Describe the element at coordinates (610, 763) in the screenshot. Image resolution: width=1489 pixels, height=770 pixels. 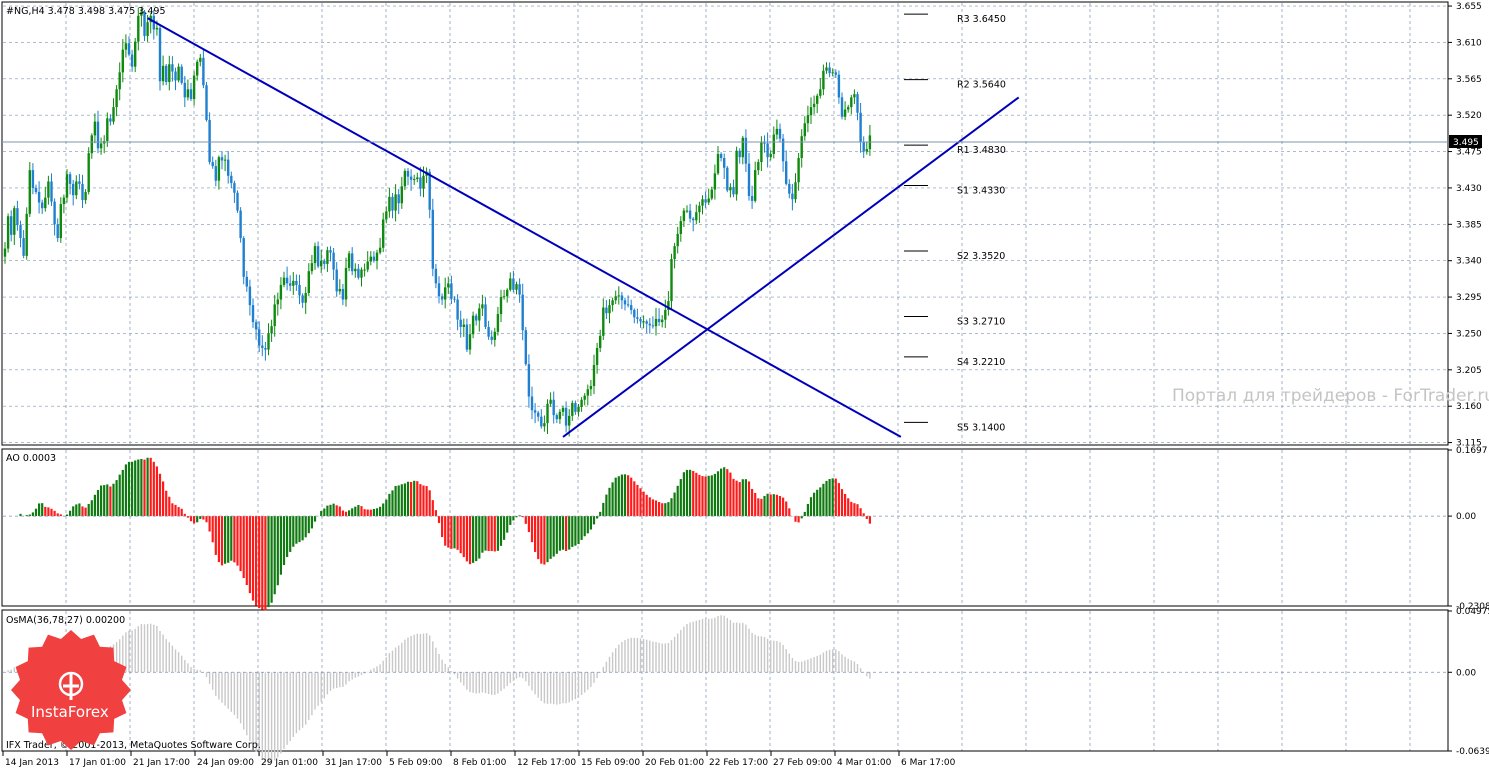
I see `time-axis-label: 15 Feb 09:00` at that location.